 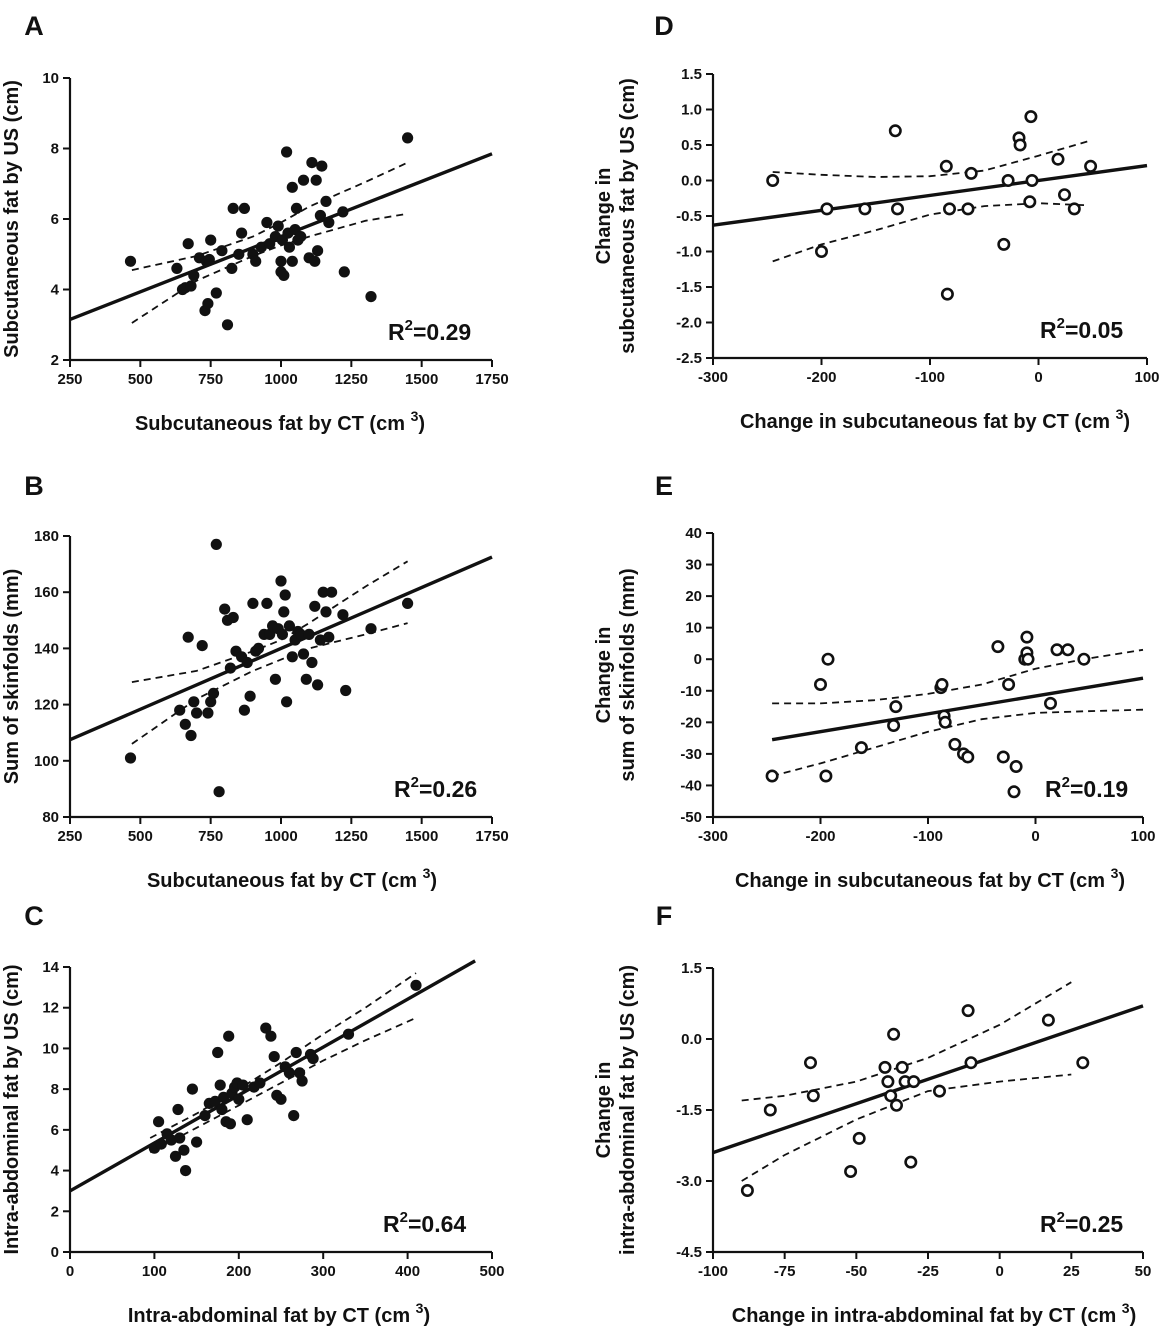 I want to click on panel-f-y-tick-label: 1.5, so click(x=691, y=968).